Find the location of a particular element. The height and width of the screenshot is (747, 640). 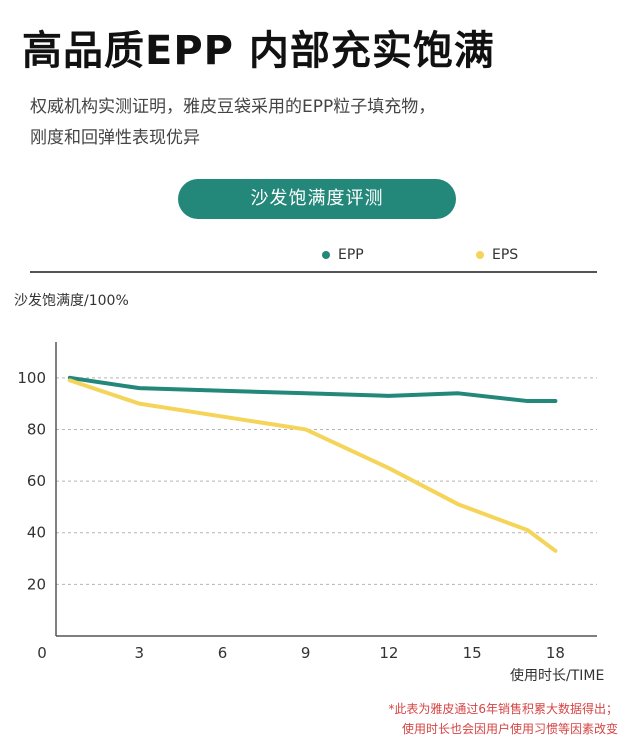

chart-title-badge: 沙发饱满度评测 is located at coordinates (317, 199).